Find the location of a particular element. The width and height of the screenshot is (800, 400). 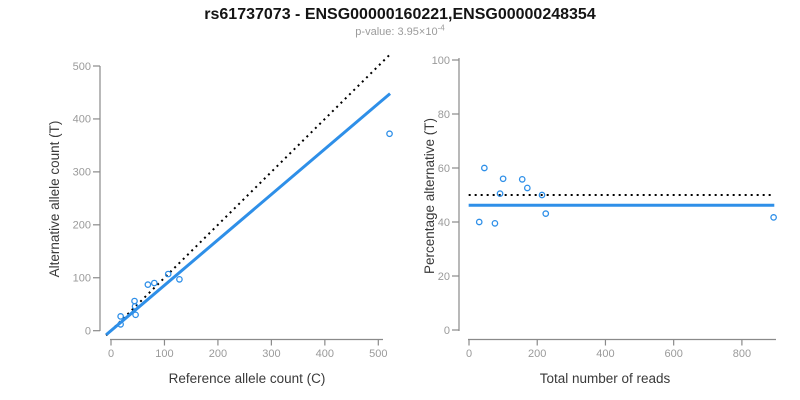

left-x-tick-label: 200 is located at coordinates (218, 354).